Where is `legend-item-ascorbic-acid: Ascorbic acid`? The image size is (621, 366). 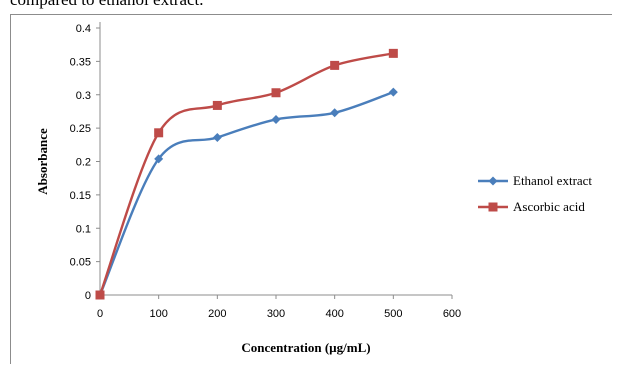
legend-item-ascorbic-acid: Ascorbic acid is located at coordinates (531, 206).